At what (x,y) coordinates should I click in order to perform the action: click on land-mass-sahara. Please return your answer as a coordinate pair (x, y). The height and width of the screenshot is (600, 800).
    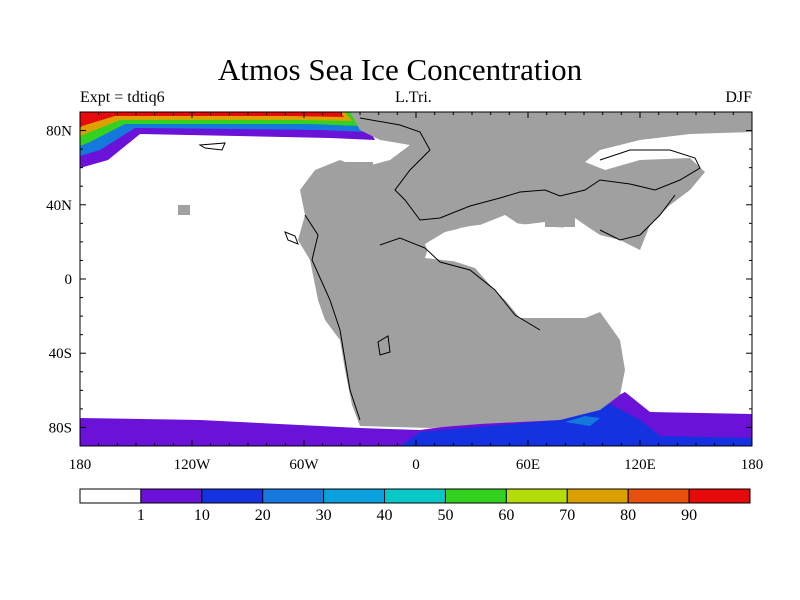
    Looking at the image, I should click on (525, 270).